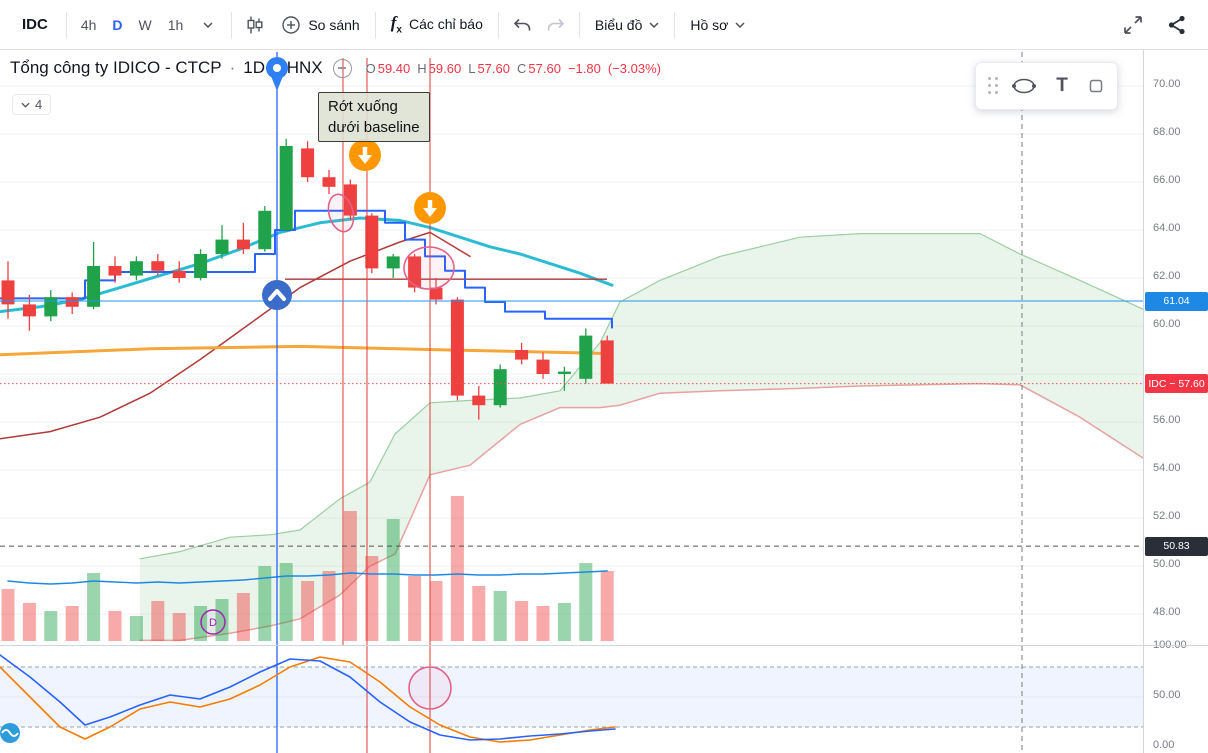 Image resolution: width=1208 pixels, height=753 pixels. What do you see at coordinates (175, 24) in the screenshot?
I see `timeframe-1h: 1h` at bounding box center [175, 24].